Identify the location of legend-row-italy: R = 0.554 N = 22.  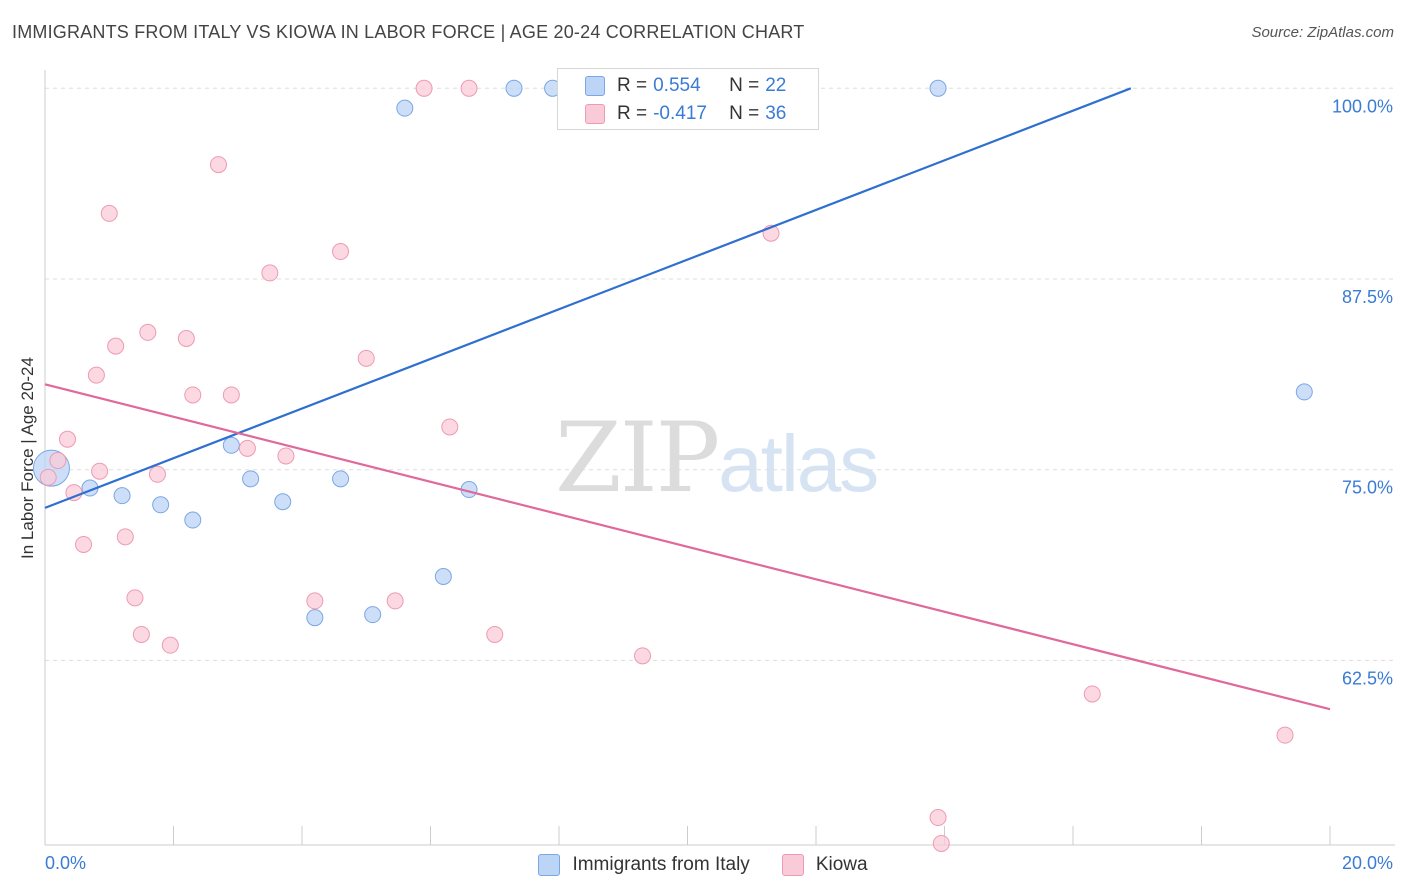
(672, 86).